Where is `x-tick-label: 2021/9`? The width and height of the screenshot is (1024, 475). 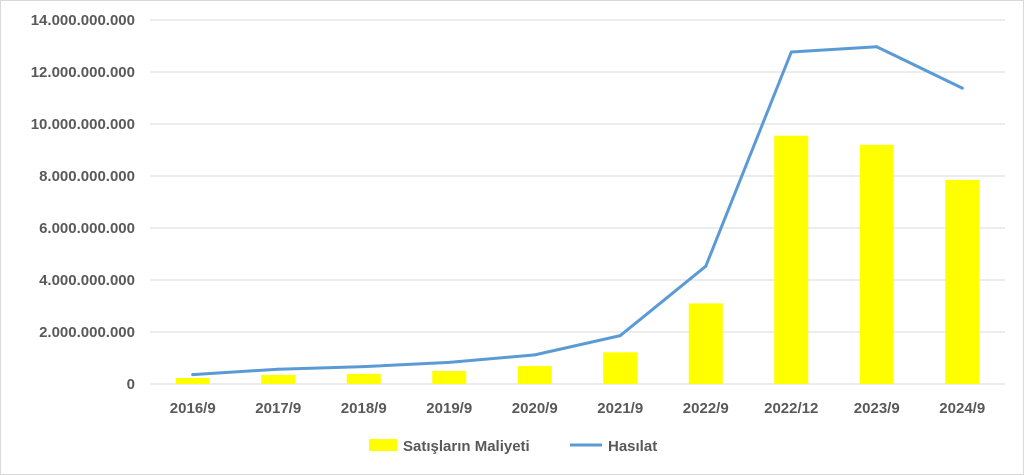 x-tick-label: 2021/9 is located at coordinates (620, 408).